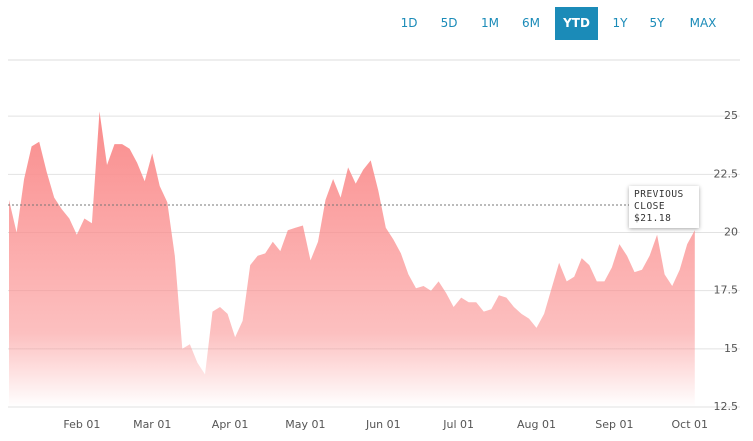  Describe the element at coordinates (690, 424) in the screenshot. I see `x-tick-label: Oct 01` at that location.